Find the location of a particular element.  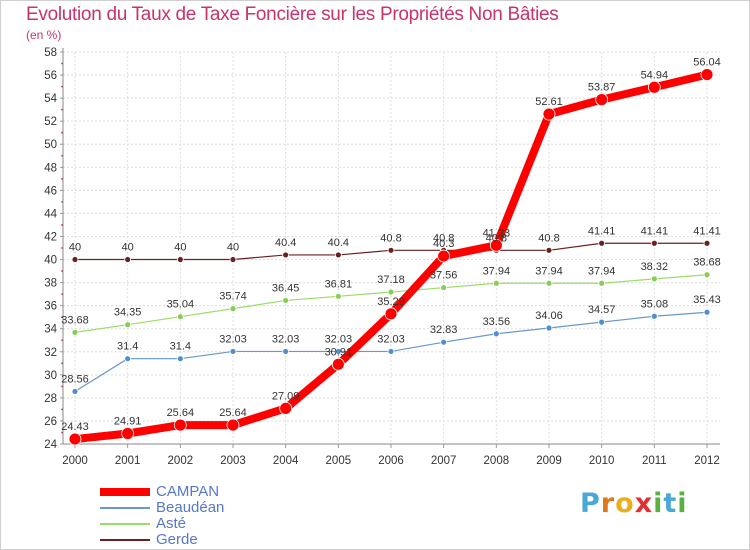

data-label: 32.83 is located at coordinates (444, 330).